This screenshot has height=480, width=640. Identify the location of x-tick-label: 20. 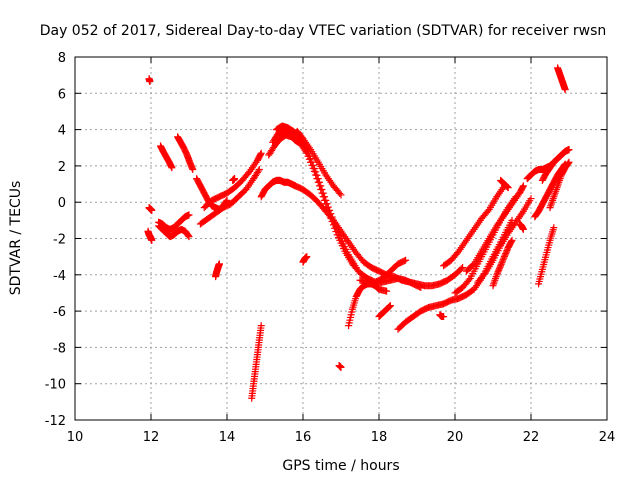
(455, 437).